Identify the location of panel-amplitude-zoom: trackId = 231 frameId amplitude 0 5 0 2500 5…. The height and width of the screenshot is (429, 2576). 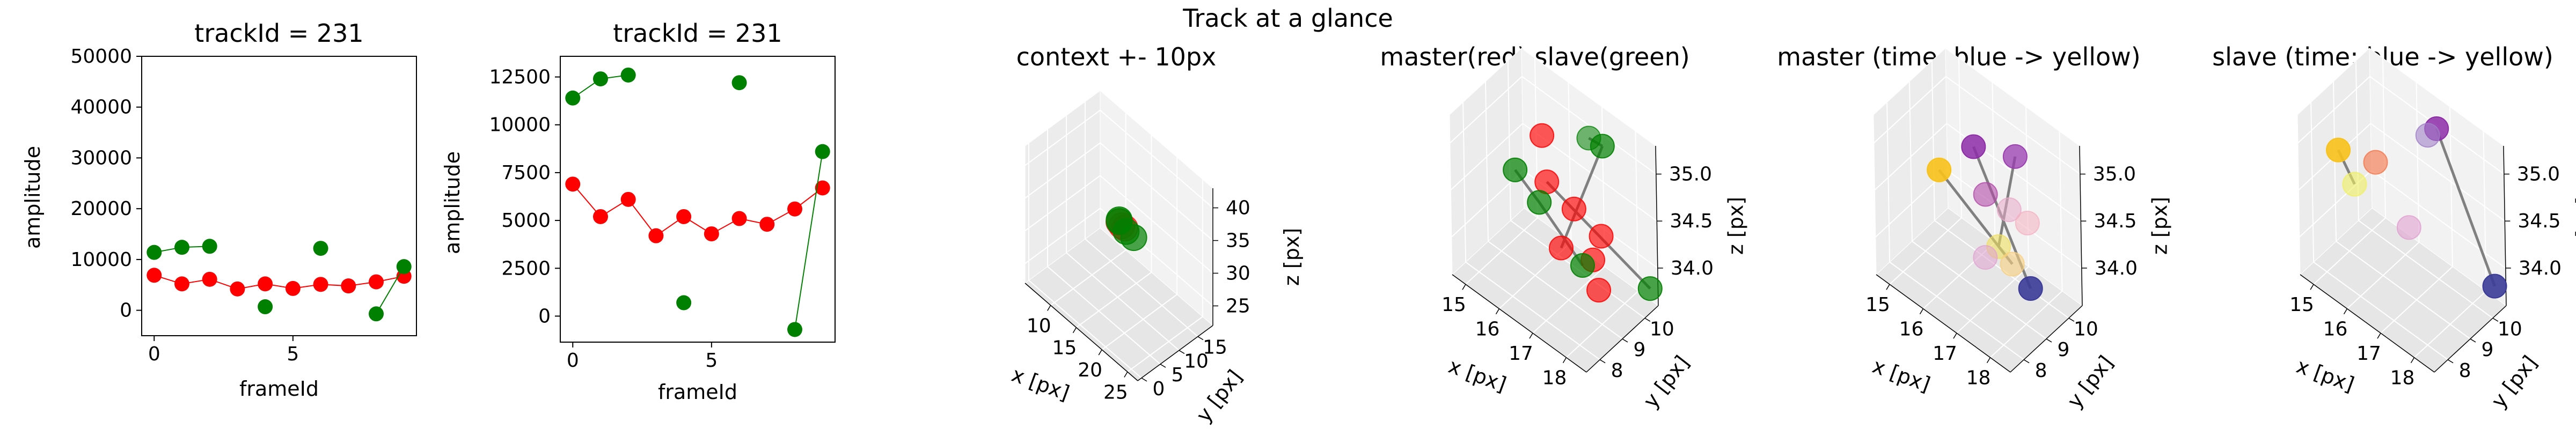
(638, 211).